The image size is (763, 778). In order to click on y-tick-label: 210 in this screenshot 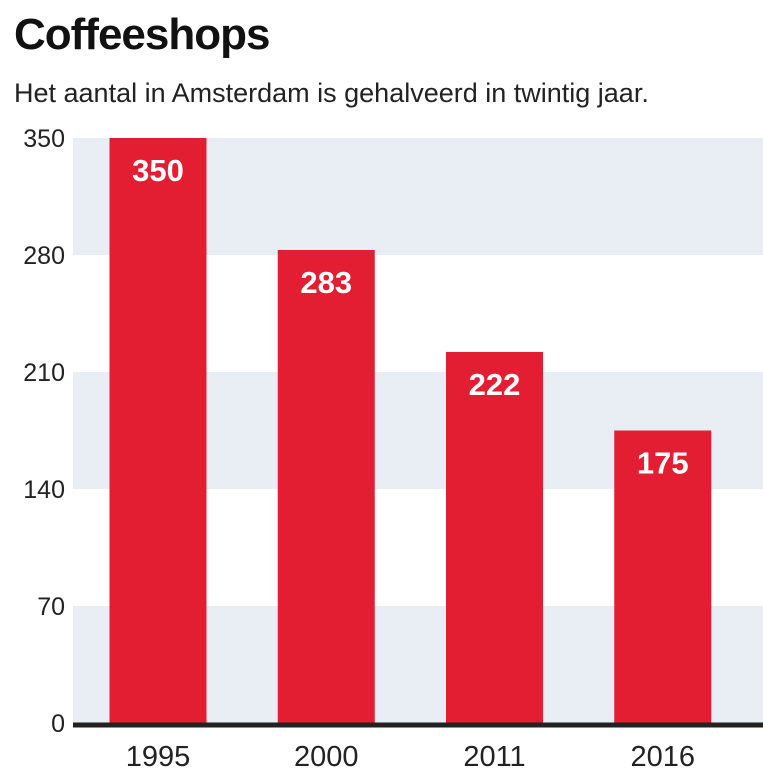, I will do `click(44, 373)`.